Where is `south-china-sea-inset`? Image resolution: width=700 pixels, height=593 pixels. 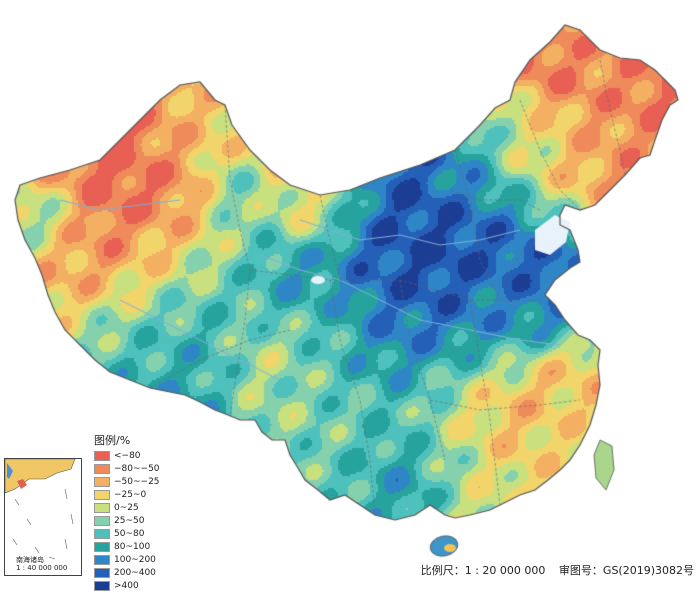
south-china-sea-inset is located at coordinates (43, 517).